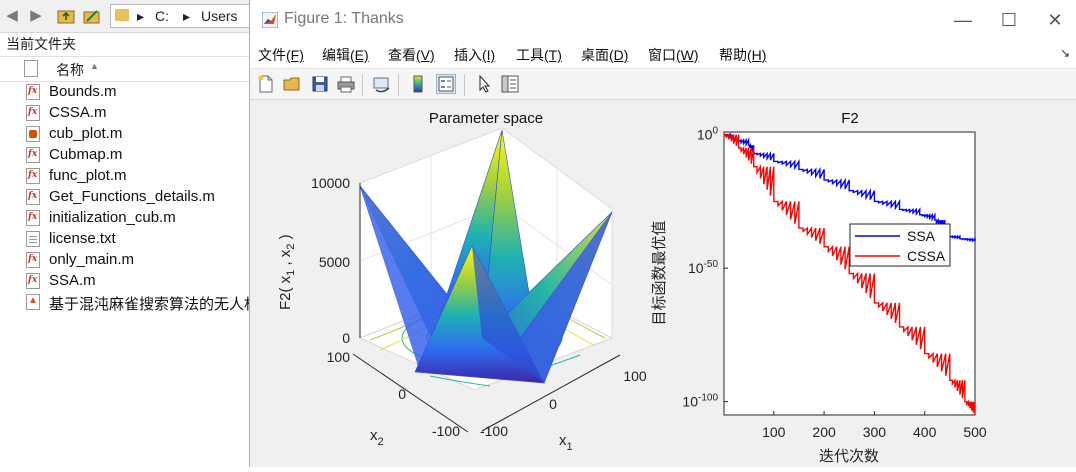  I want to click on colorbar-icon, so click(418, 84).